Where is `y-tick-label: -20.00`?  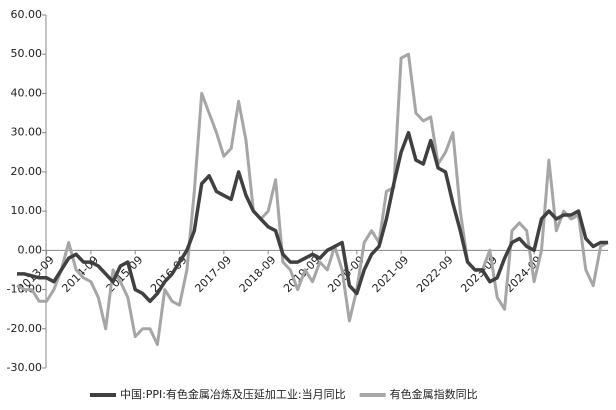
y-tick-label: -20.00 is located at coordinates (24, 328).